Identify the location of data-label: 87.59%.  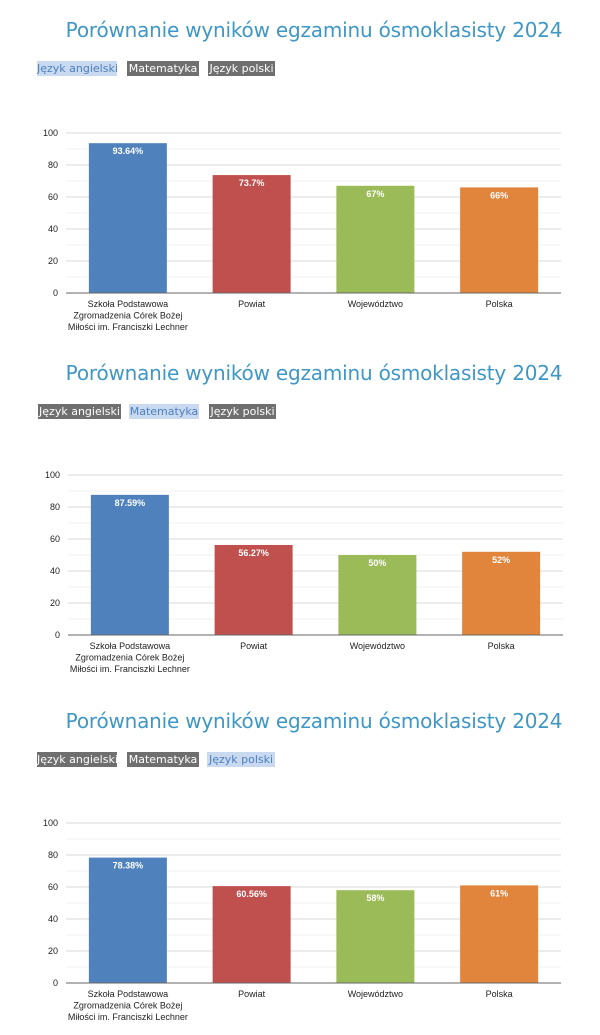
(130, 503).